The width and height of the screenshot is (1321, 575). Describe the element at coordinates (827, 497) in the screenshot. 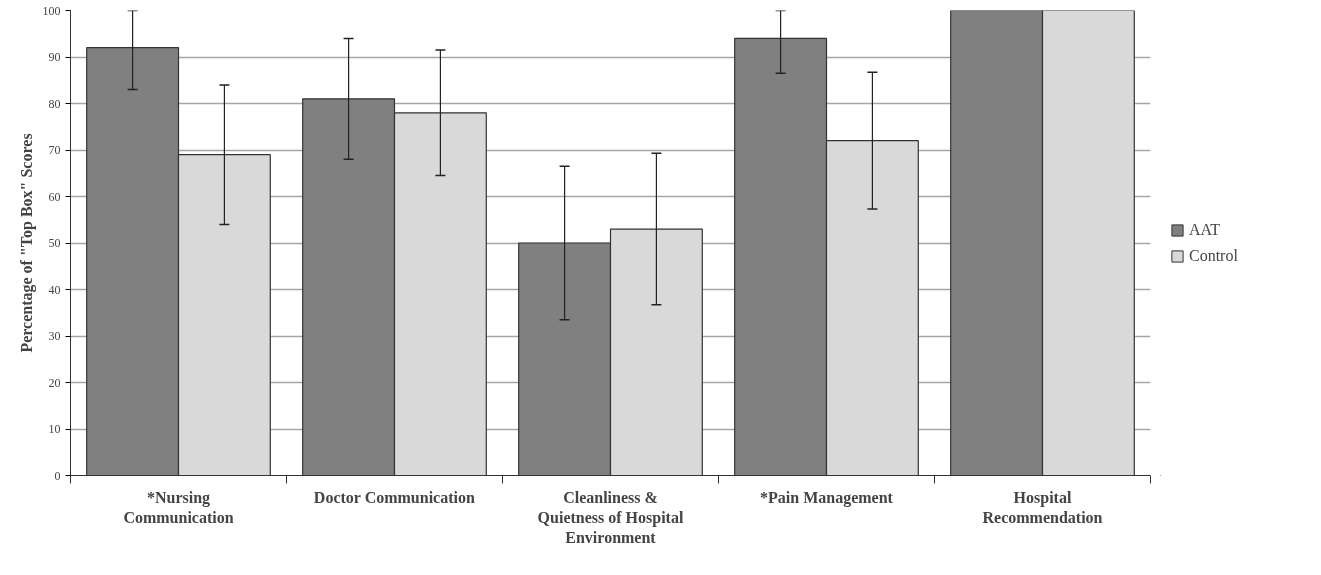

I see `x-tick-label: *Pain Management` at that location.